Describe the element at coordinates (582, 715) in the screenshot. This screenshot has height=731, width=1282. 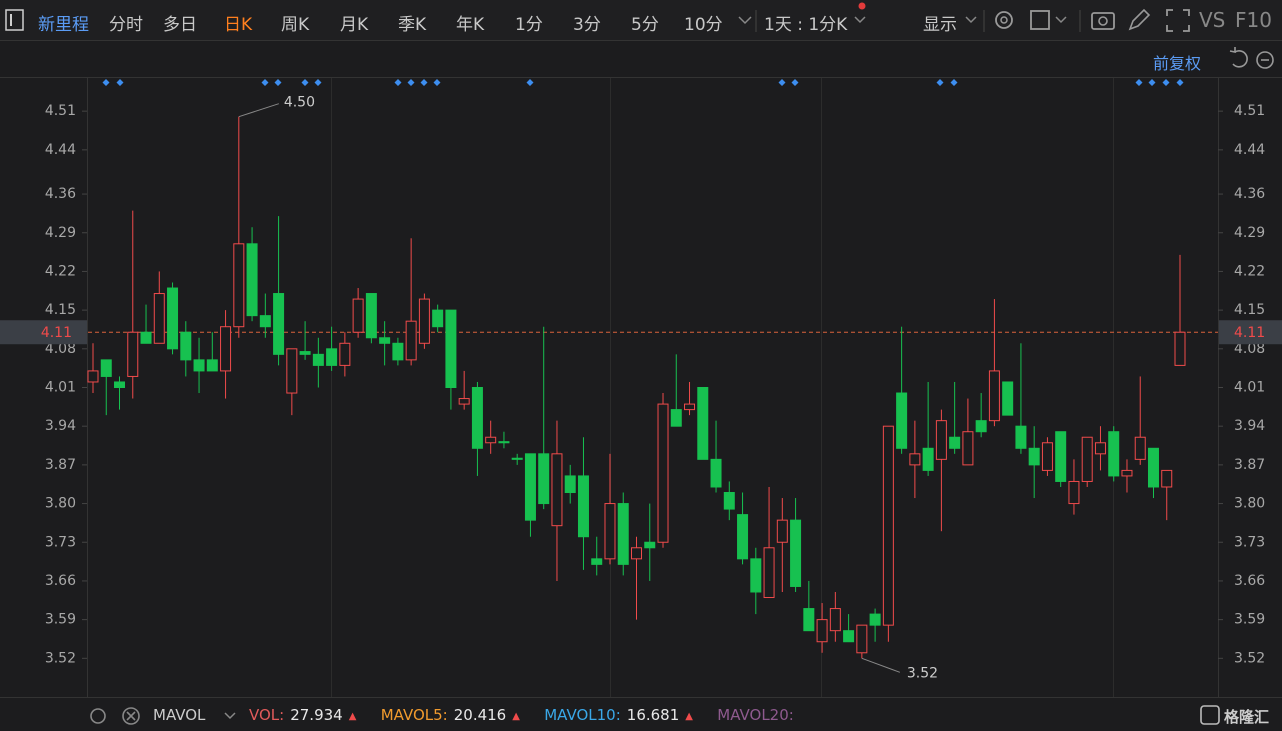
I see `indicator-label: MAVOL10:` at that location.